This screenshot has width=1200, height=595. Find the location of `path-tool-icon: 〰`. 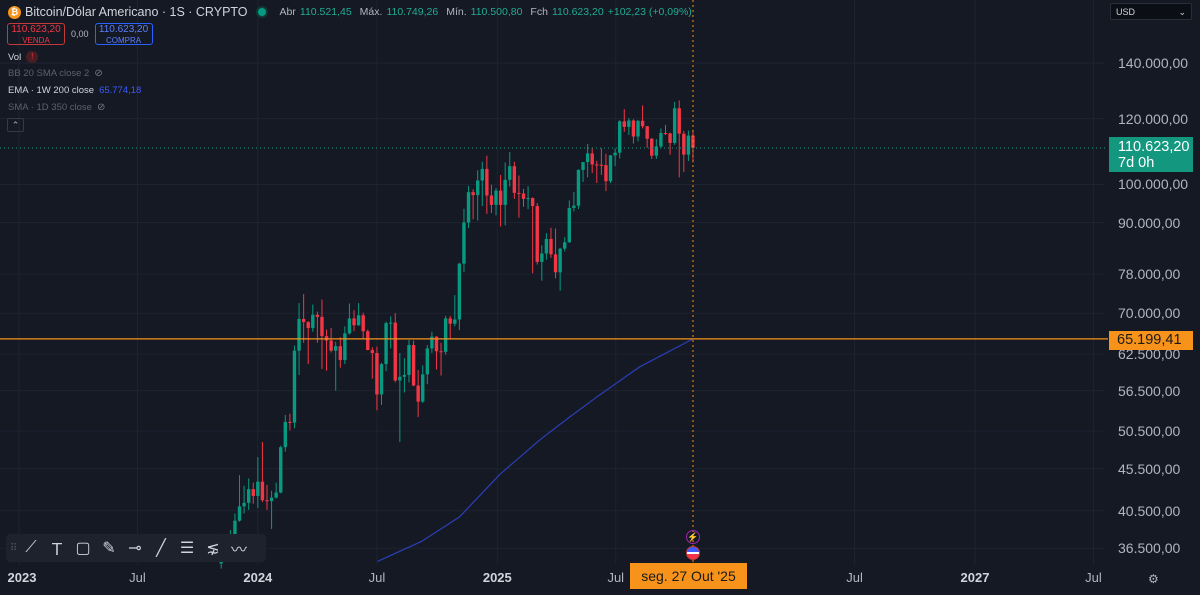

path-tool-icon: 〰 is located at coordinates (238, 550).